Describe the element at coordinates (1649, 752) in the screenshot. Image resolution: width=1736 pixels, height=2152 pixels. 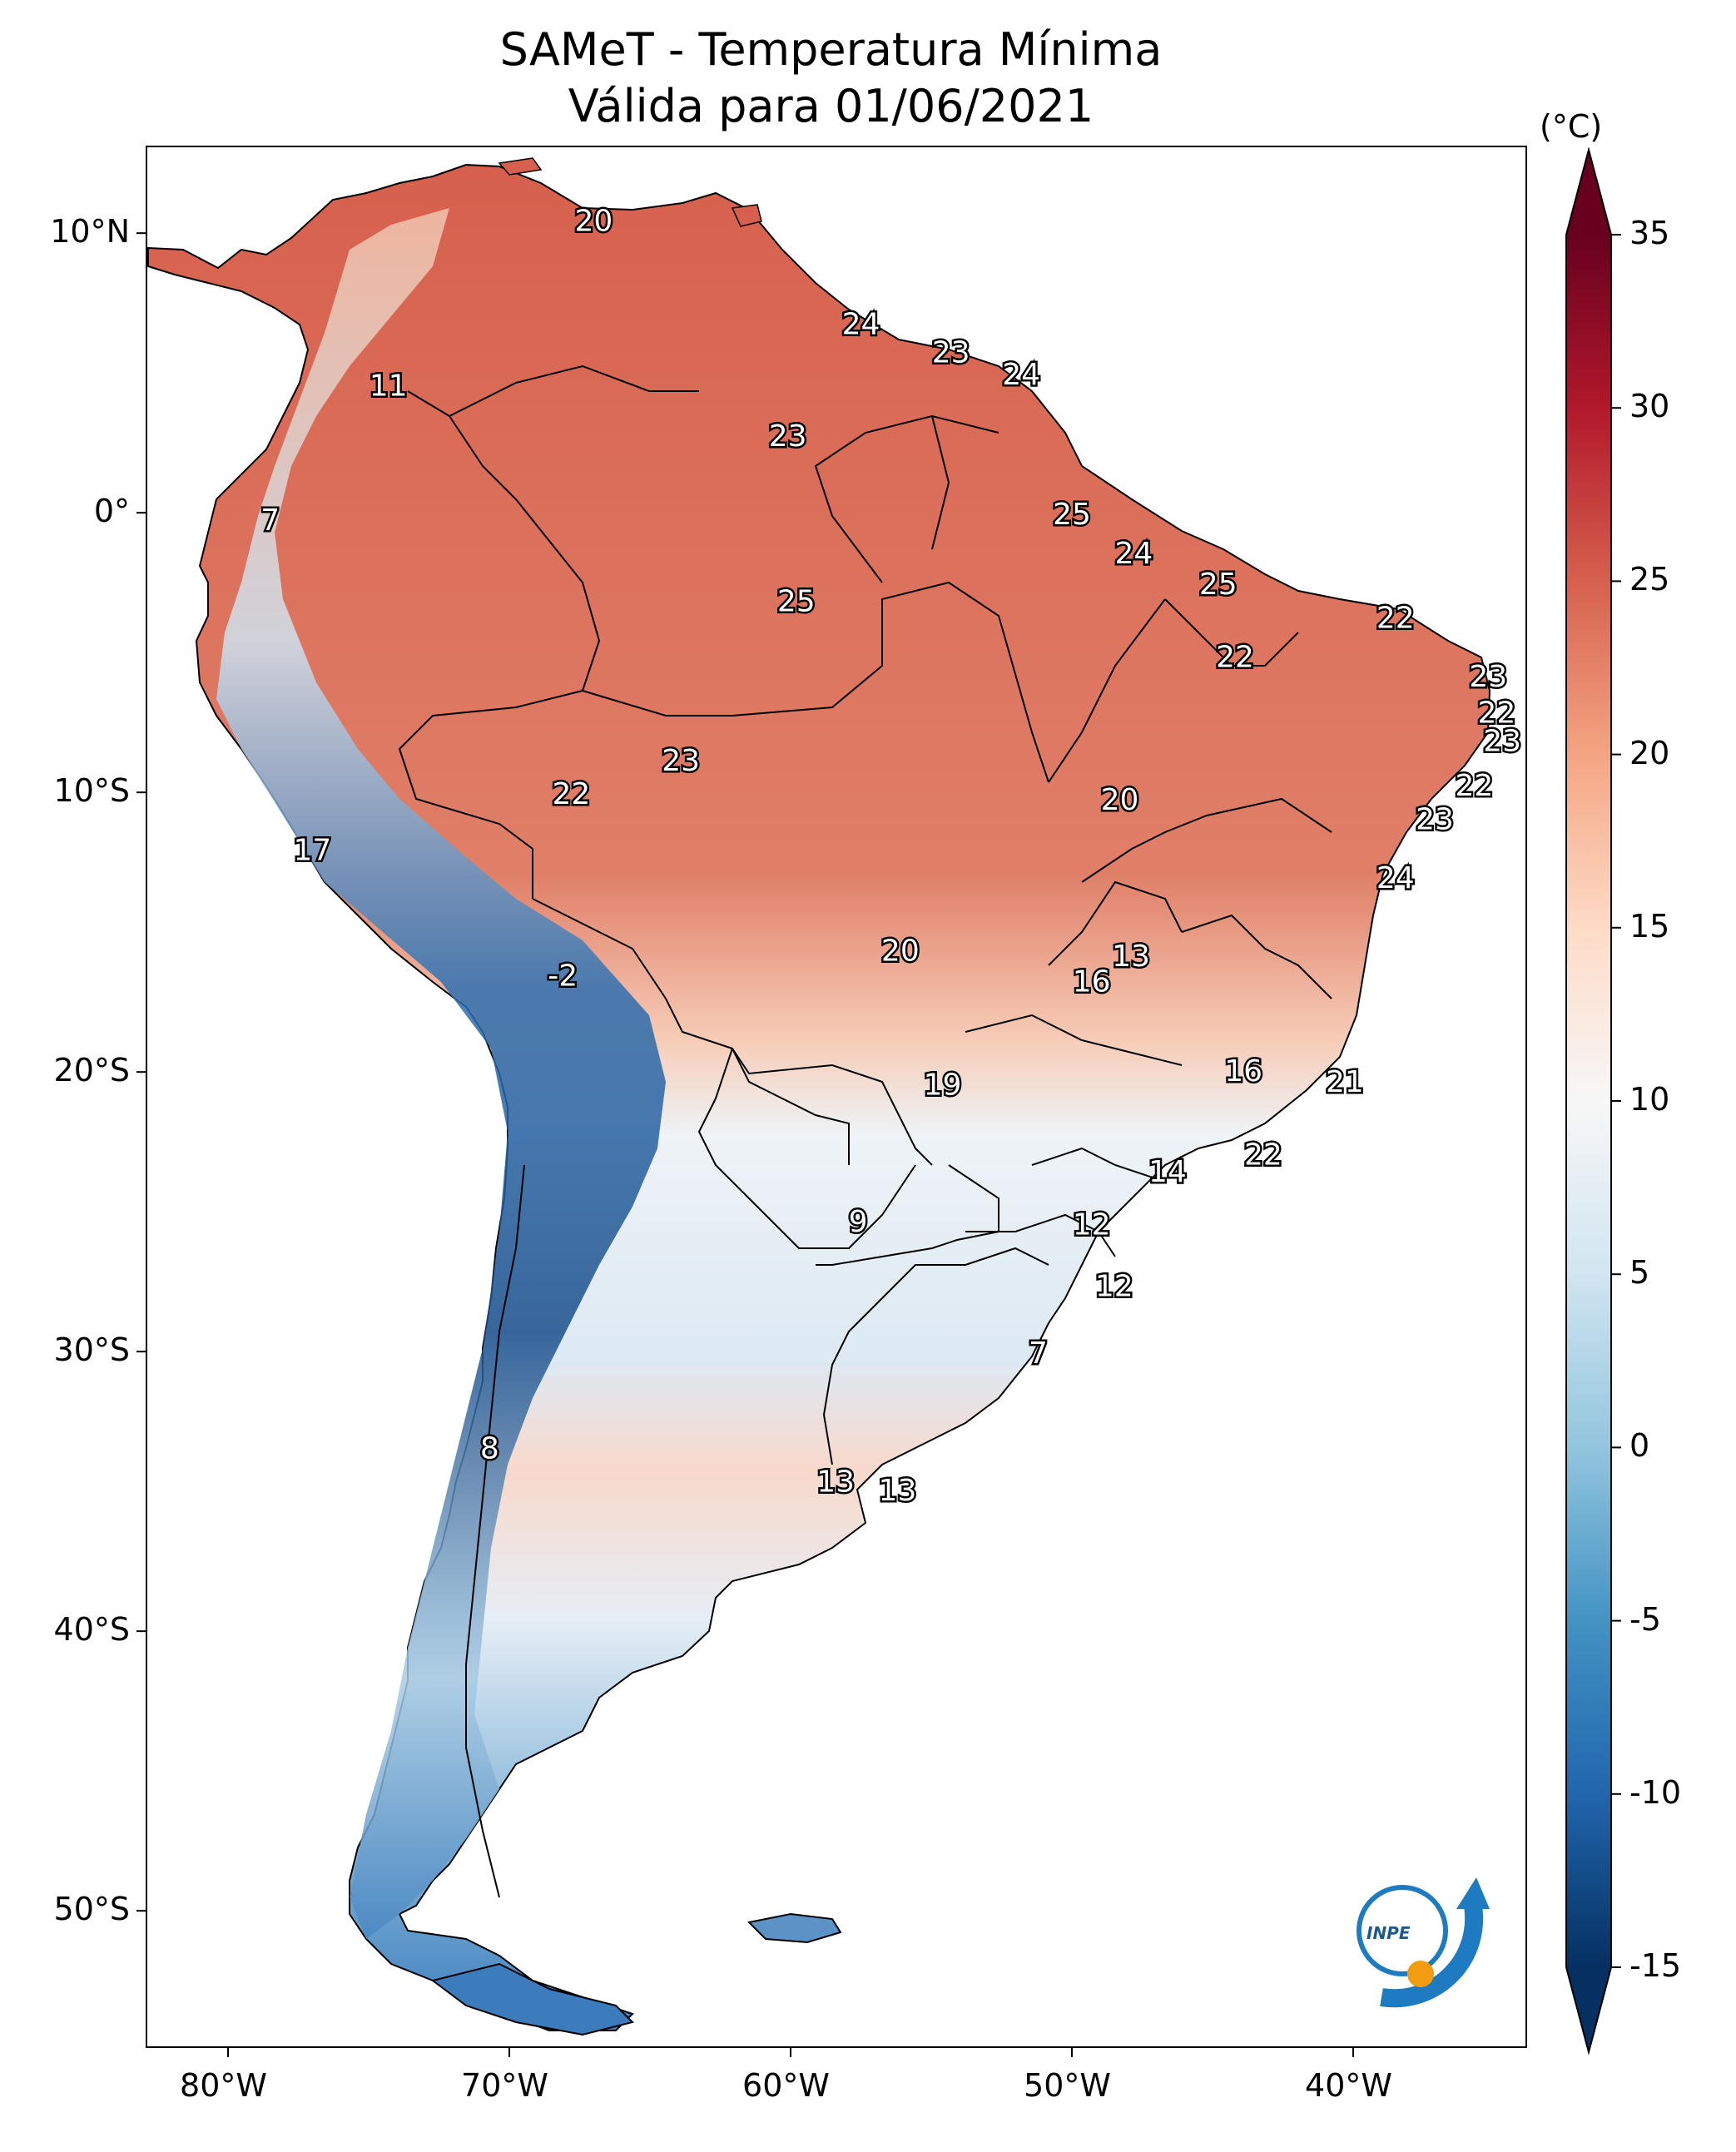
I see `colorbar-tick-label: 20` at that location.